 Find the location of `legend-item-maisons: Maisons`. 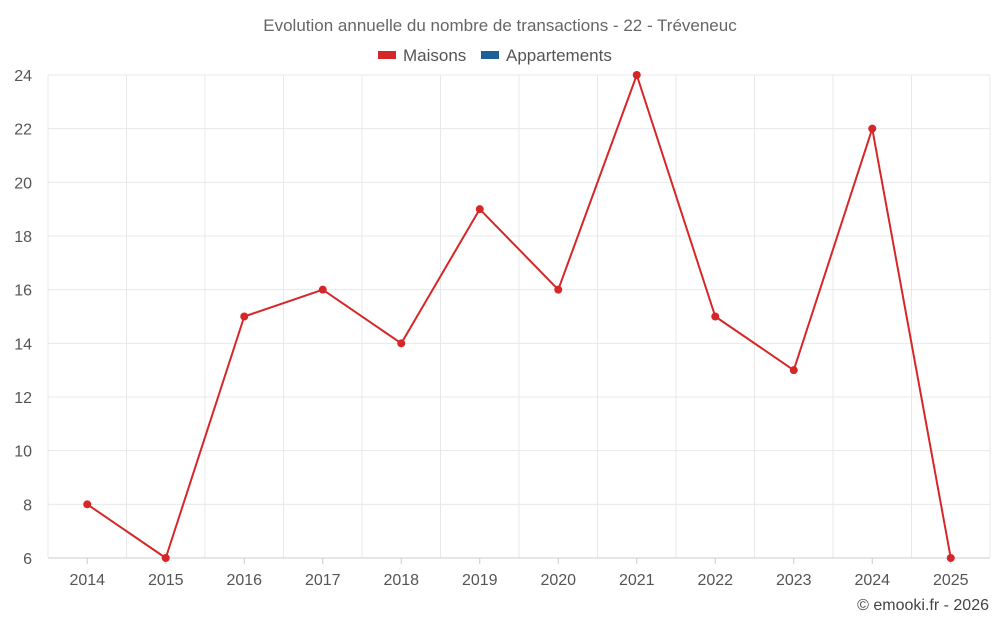

legend-item-maisons: Maisons is located at coordinates (422, 55).